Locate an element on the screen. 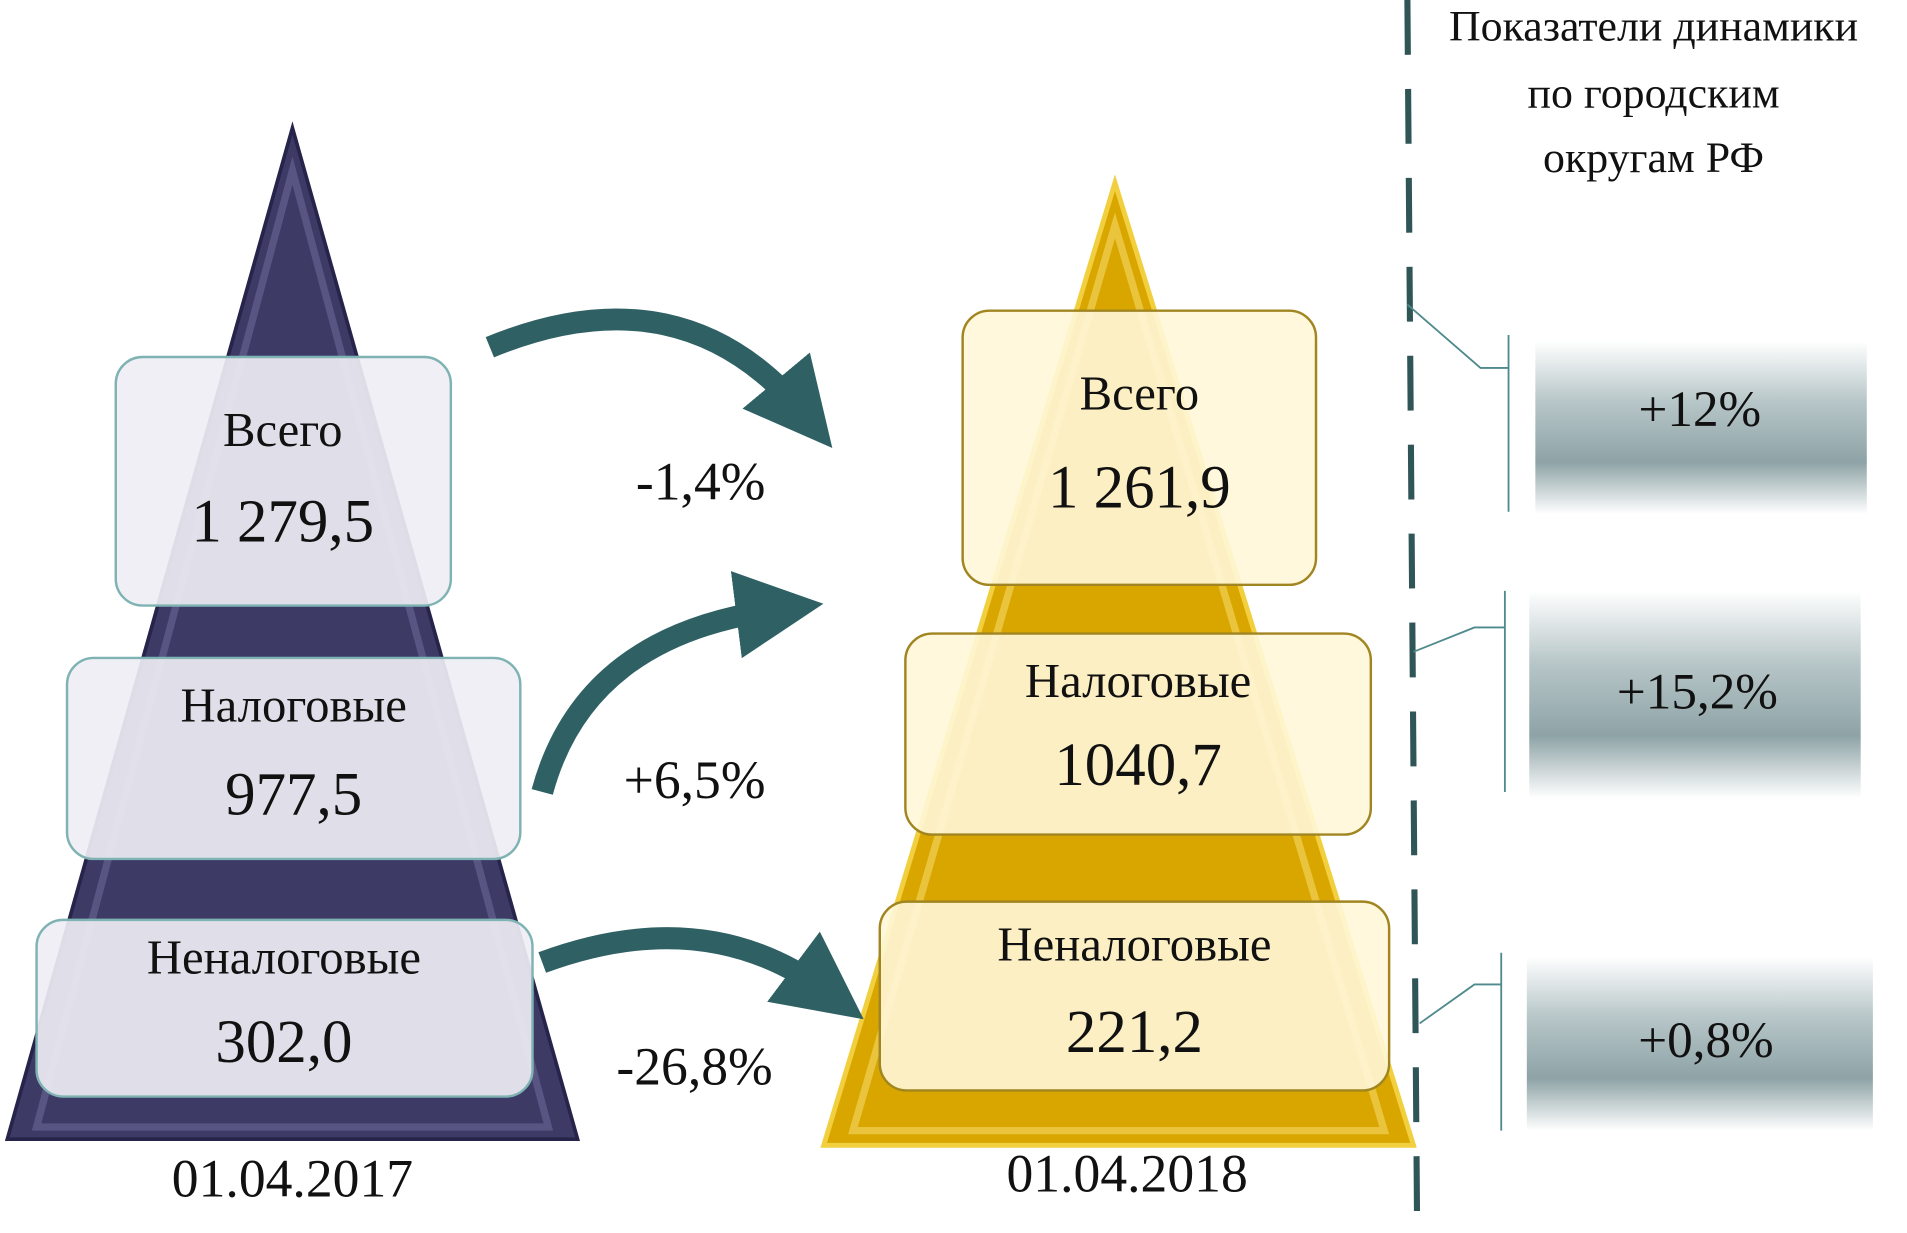  separator is located at coordinates (1412, 616).